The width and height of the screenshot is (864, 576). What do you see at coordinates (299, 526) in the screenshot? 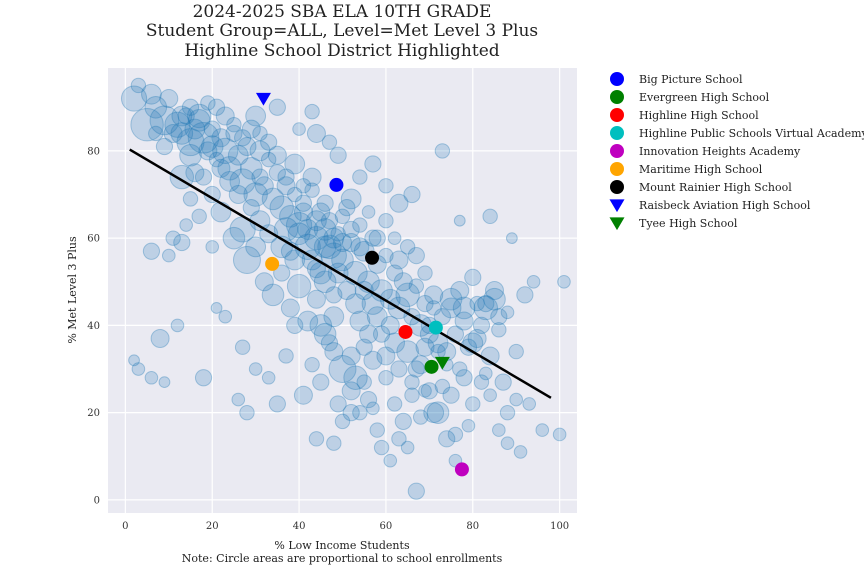
I see `x-tick-label: 40` at bounding box center [299, 526].